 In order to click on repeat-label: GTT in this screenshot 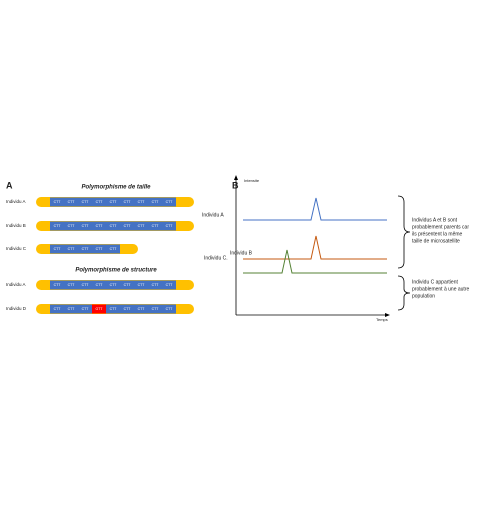, I will do `click(100, 309)`.